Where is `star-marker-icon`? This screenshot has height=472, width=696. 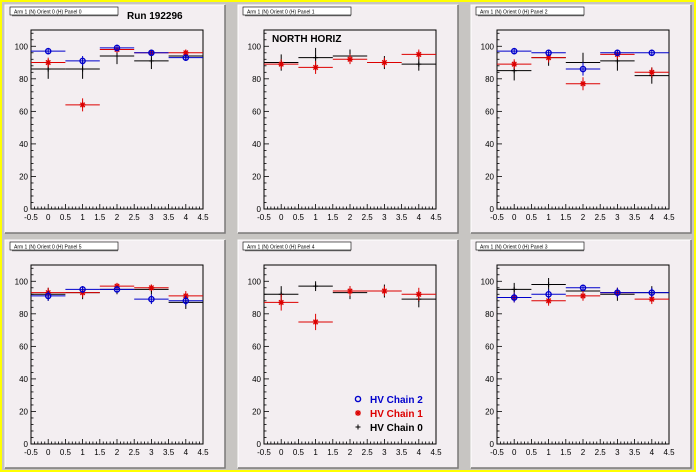 star-marker-icon is located at coordinates (358, 413).